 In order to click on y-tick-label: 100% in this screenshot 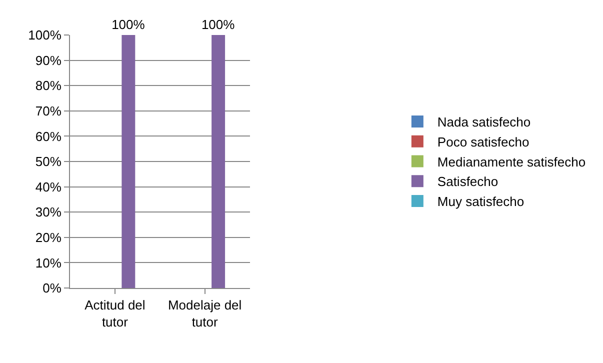, I will do `click(45, 35)`.